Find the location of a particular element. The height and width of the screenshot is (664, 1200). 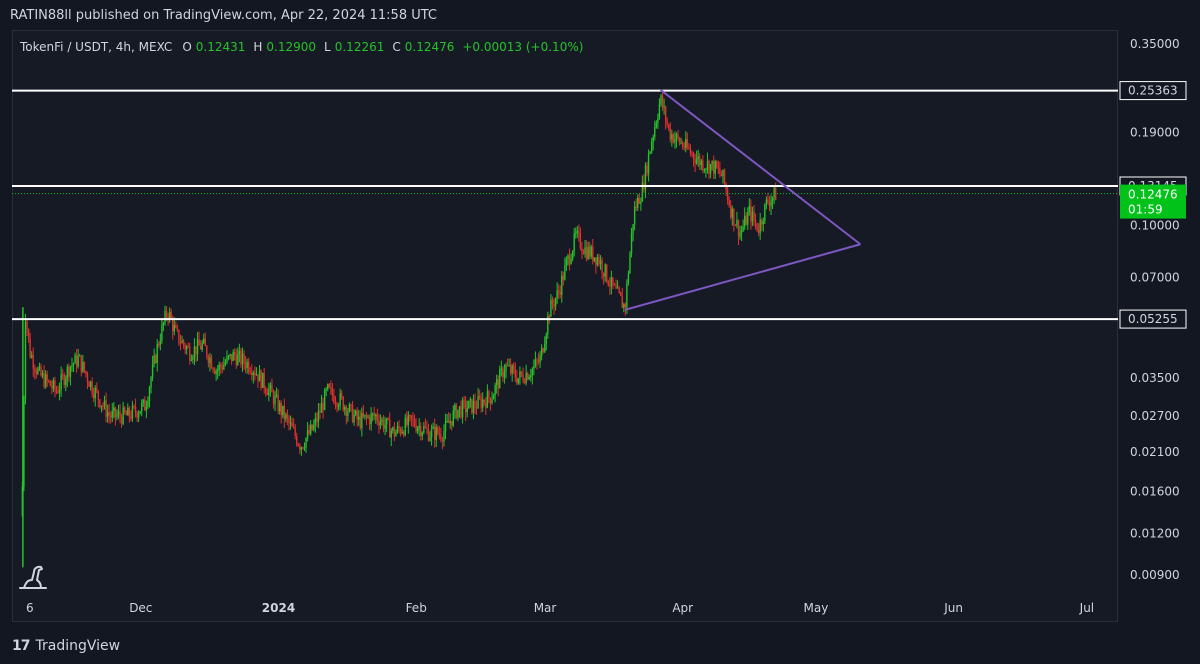

symbol-label: TokenFi / USDT, 4h, MEXC is located at coordinates (96, 47).